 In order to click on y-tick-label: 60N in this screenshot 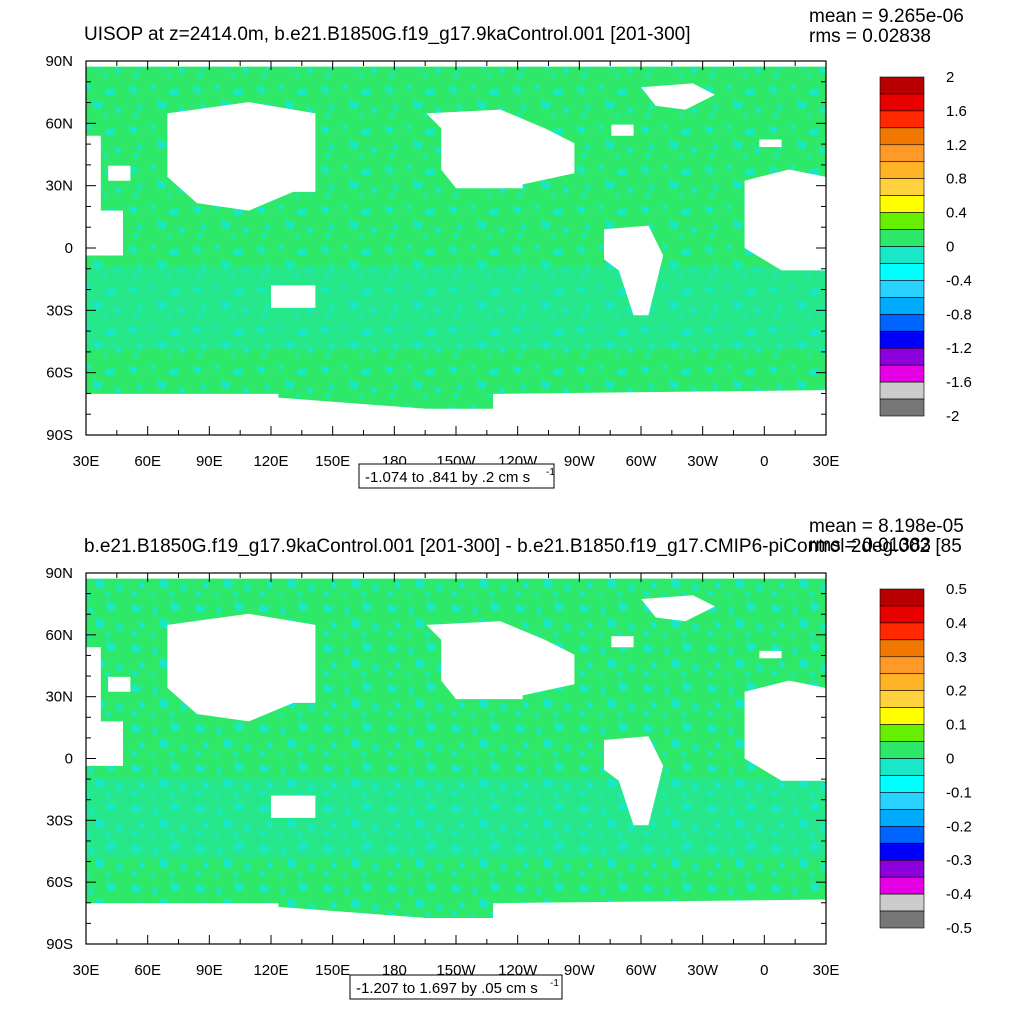, I will do `click(59, 123)`.